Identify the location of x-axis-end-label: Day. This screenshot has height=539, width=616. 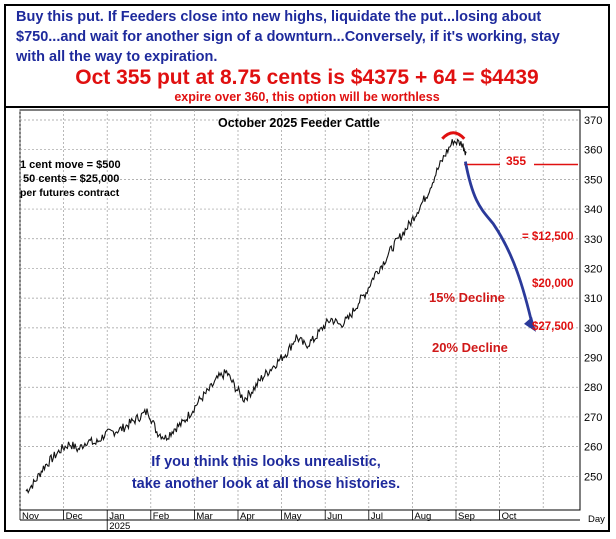
(596, 519).